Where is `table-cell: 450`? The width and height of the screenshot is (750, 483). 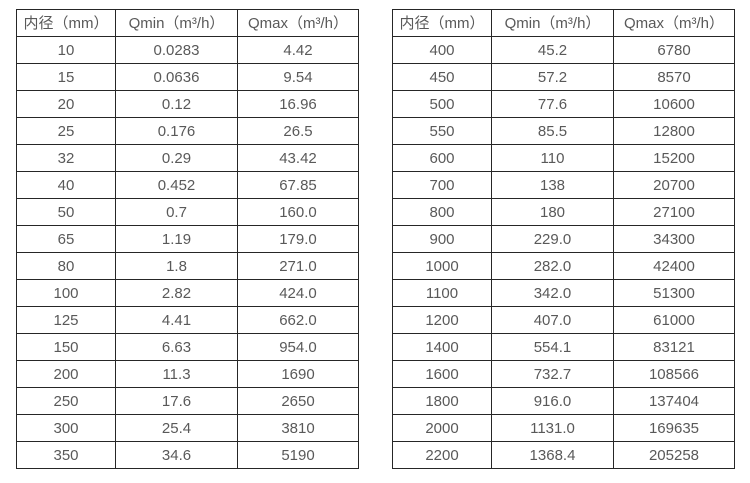
table-cell: 450 is located at coordinates (442, 77).